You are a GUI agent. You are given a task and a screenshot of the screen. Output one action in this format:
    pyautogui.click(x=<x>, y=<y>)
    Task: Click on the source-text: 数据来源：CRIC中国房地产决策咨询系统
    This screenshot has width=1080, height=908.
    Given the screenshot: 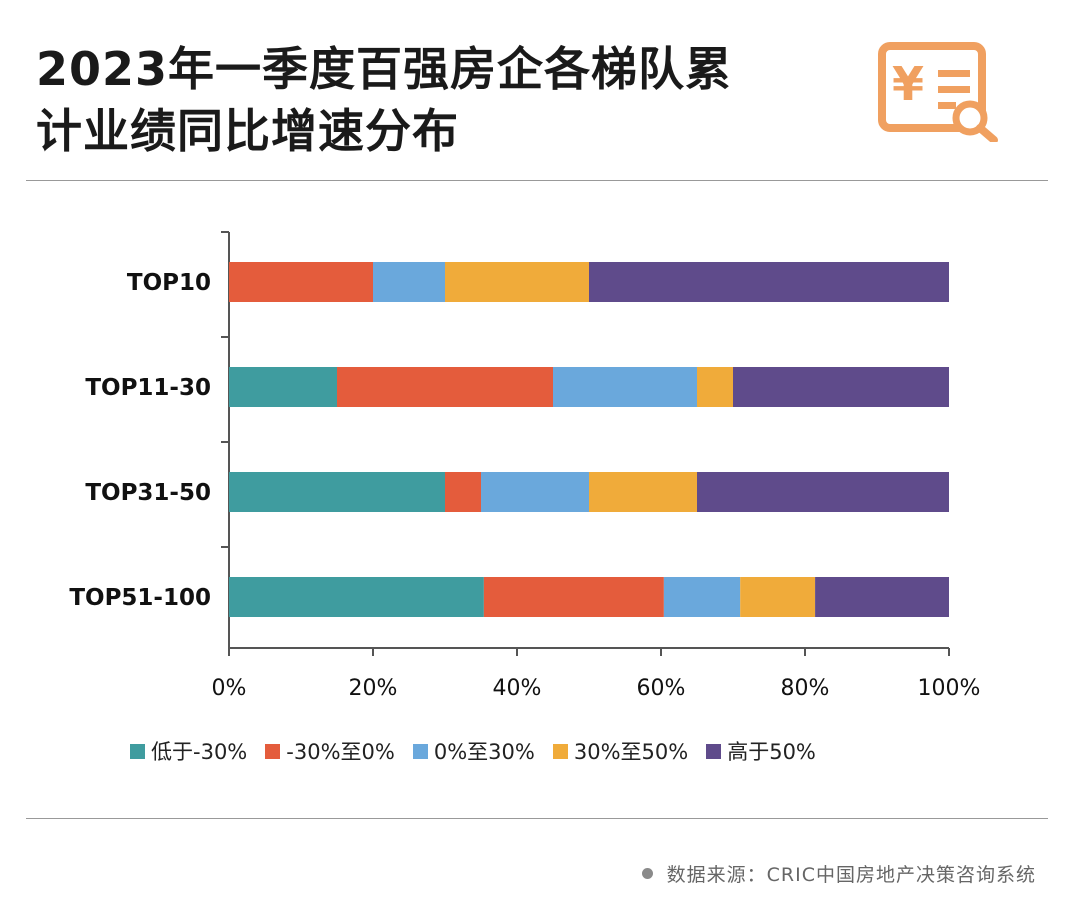 What is the action you would take?
    pyautogui.click(x=851, y=875)
    